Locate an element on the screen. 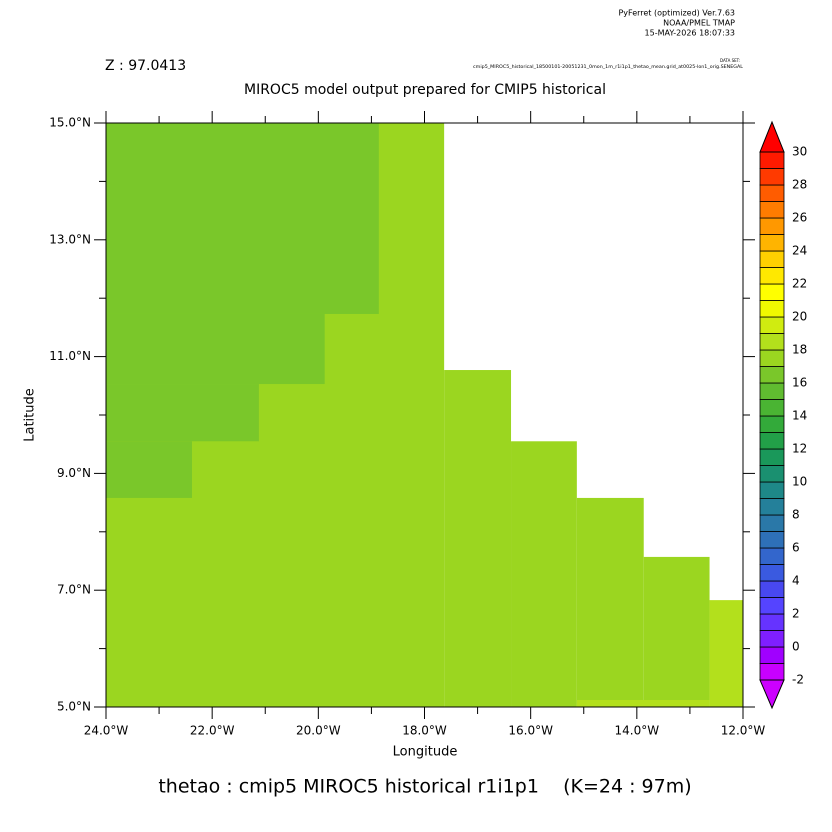 Image resolution: width=832 pixels, height=832 pixels. colorbar-tick-label: 20 is located at coordinates (799, 317).